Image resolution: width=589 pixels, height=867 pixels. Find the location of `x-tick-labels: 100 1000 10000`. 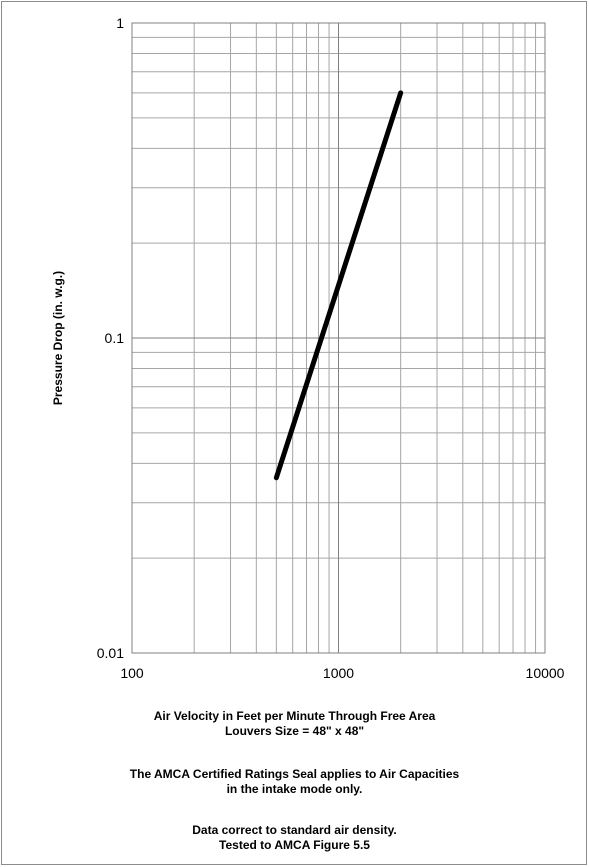

x-tick-labels: 100 1000 10000 is located at coordinates (342, 673).